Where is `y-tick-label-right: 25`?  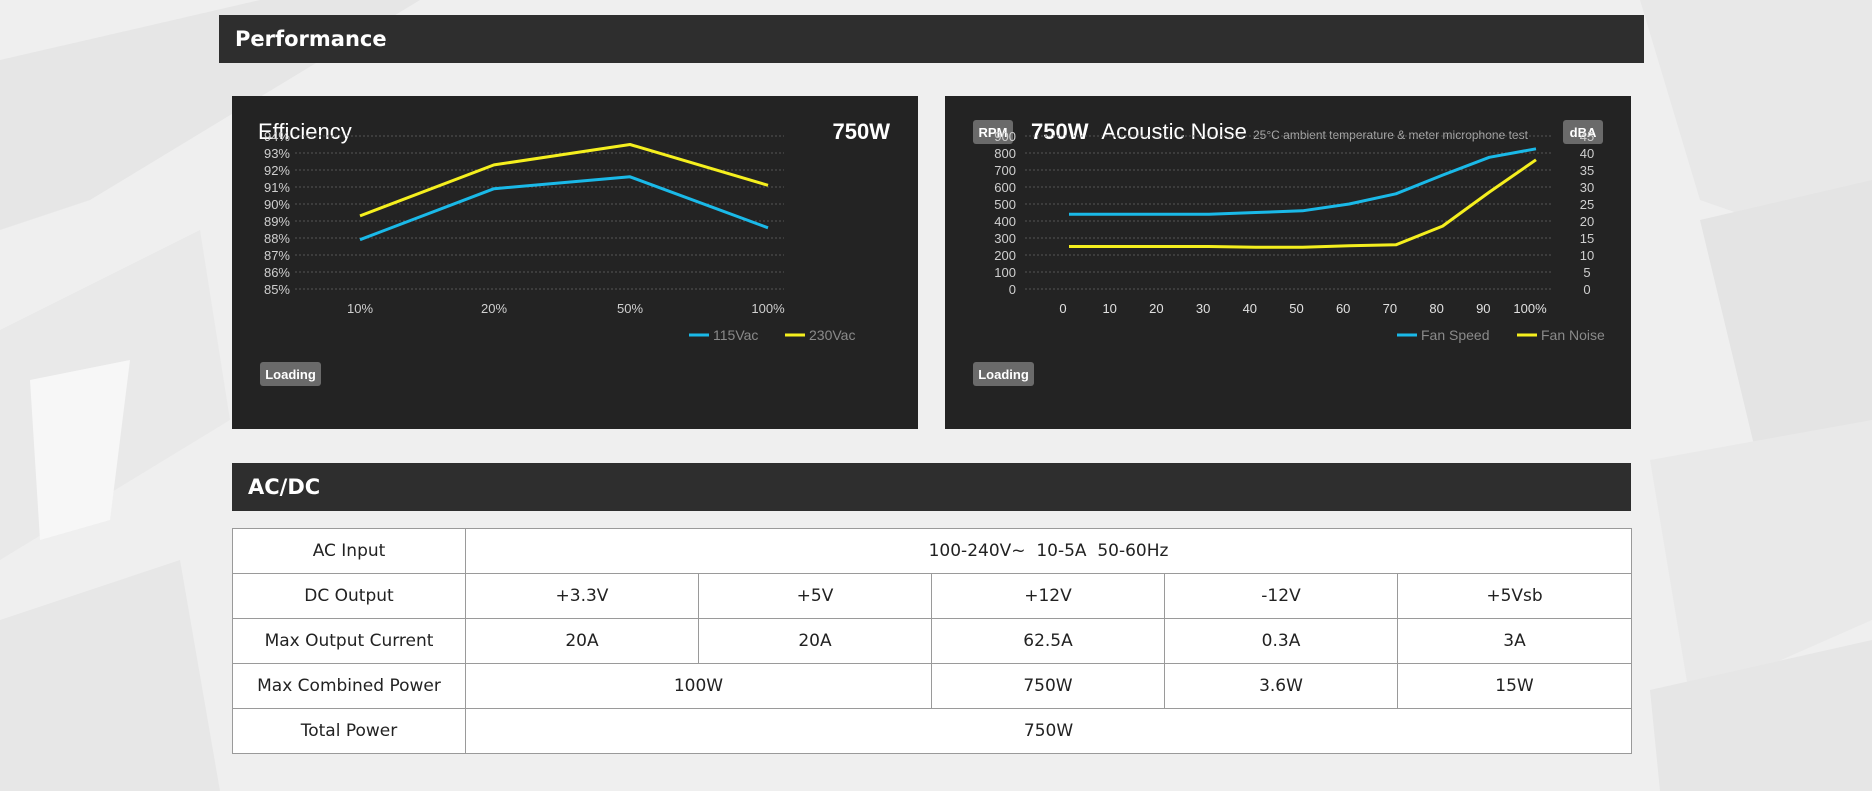 y-tick-label-right: 25 is located at coordinates (1587, 204).